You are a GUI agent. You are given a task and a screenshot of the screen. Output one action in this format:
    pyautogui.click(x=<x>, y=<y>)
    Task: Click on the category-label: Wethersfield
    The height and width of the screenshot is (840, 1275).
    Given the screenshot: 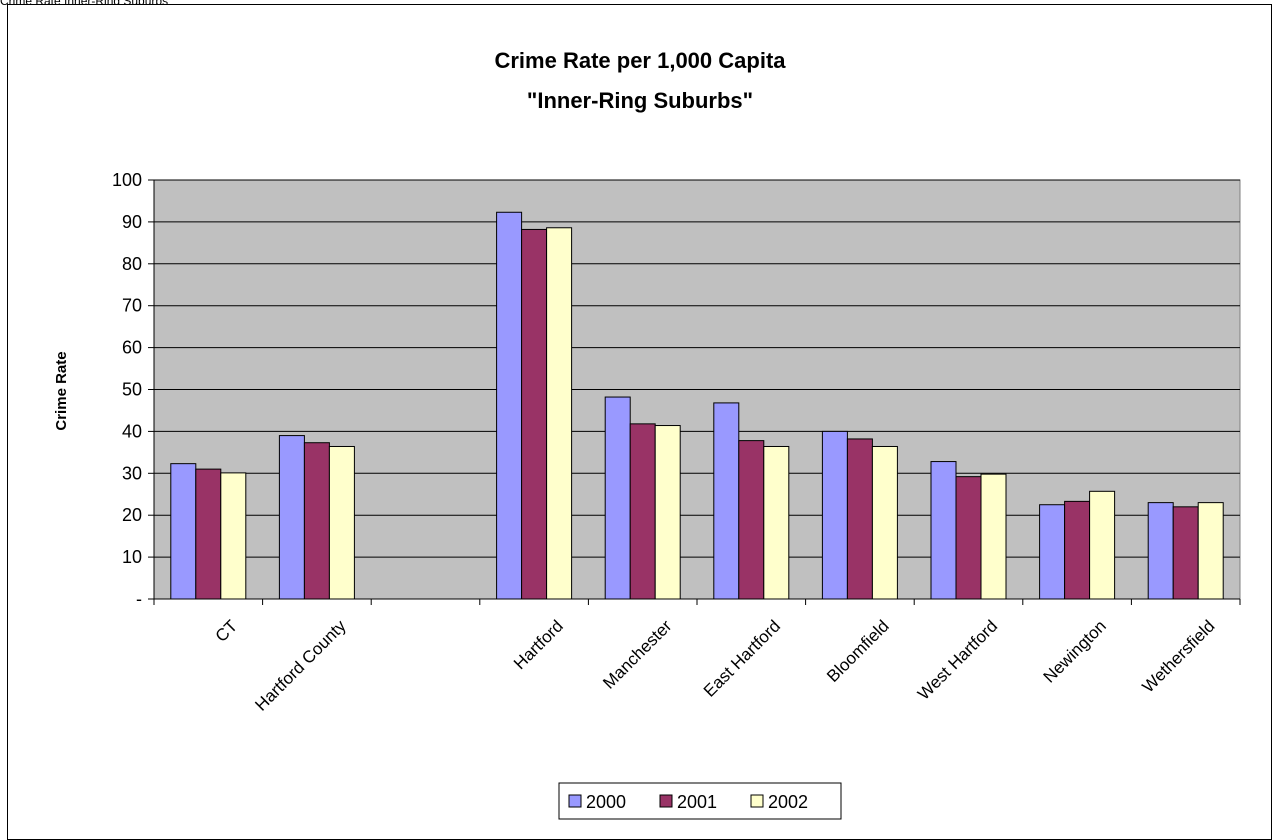 What is the action you would take?
    pyautogui.click(x=1178, y=656)
    